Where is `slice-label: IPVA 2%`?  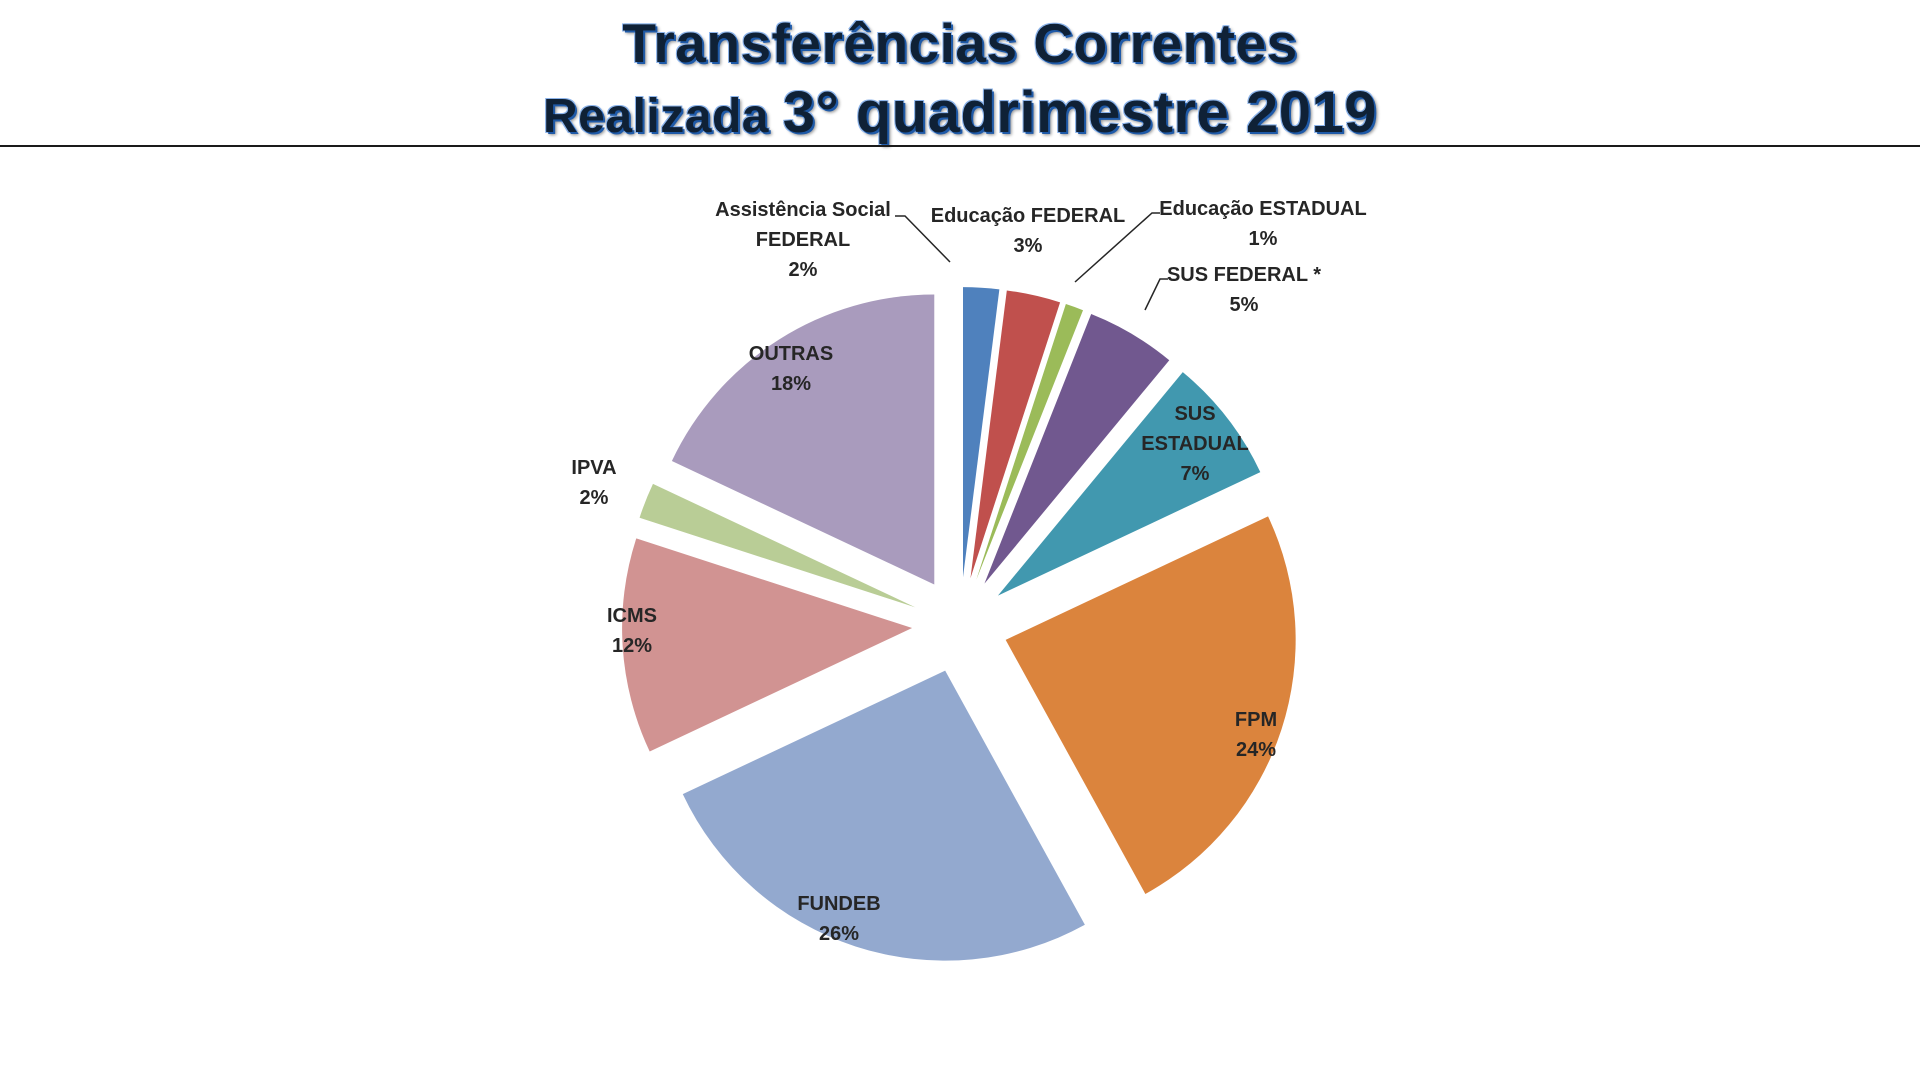
slice-label: IPVA 2% is located at coordinates (593, 483).